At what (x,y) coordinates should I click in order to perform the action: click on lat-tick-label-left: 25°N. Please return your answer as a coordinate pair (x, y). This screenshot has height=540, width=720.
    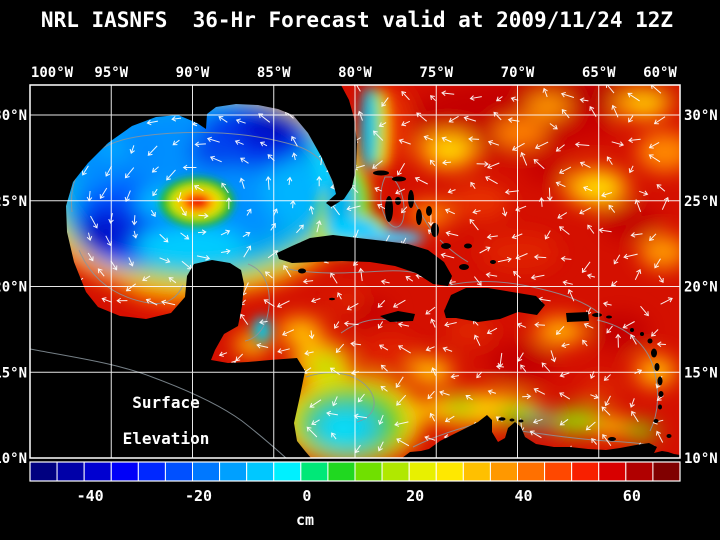
    Looking at the image, I should click on (13, 202).